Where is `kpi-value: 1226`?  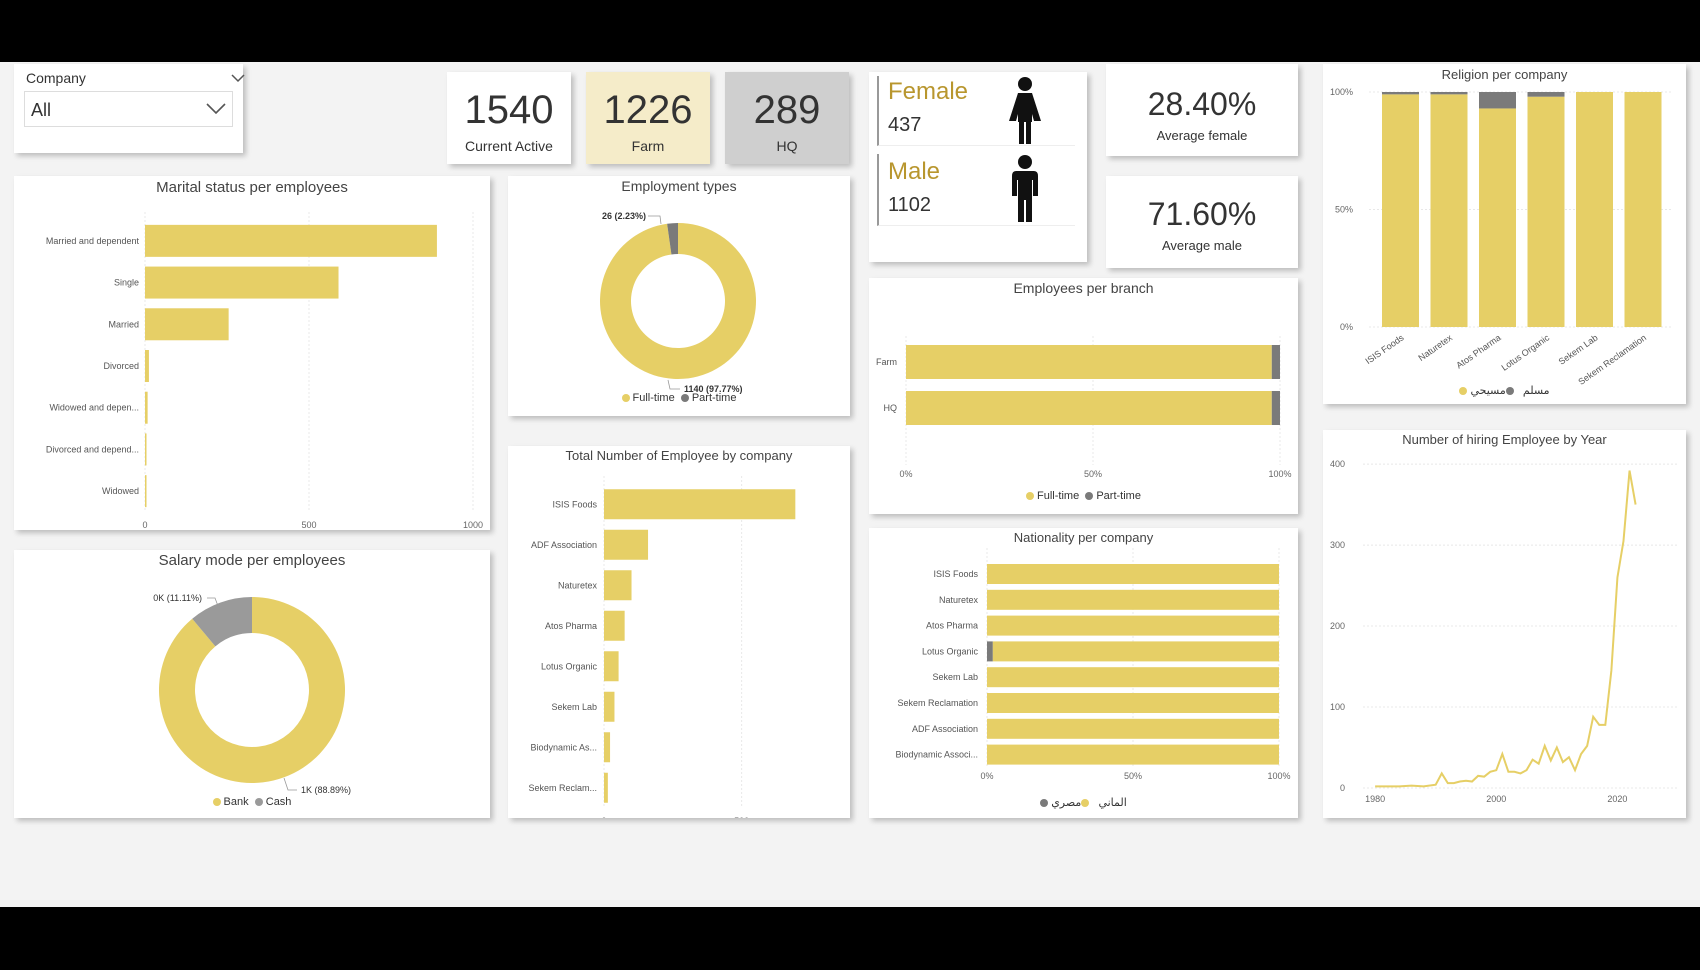
kpi-value: 1226 is located at coordinates (648, 110).